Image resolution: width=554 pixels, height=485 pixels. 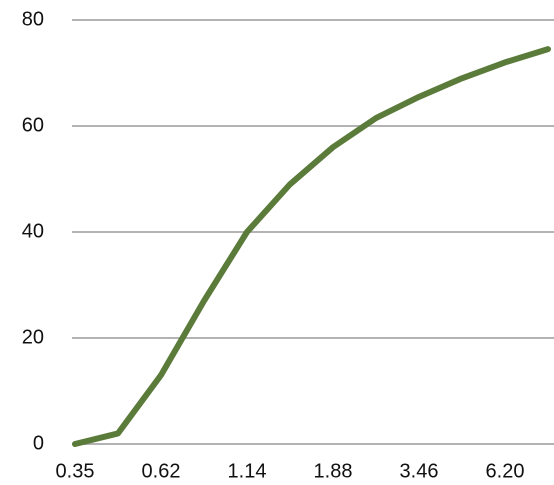 I want to click on y-tick-label: 0, so click(x=38, y=443).